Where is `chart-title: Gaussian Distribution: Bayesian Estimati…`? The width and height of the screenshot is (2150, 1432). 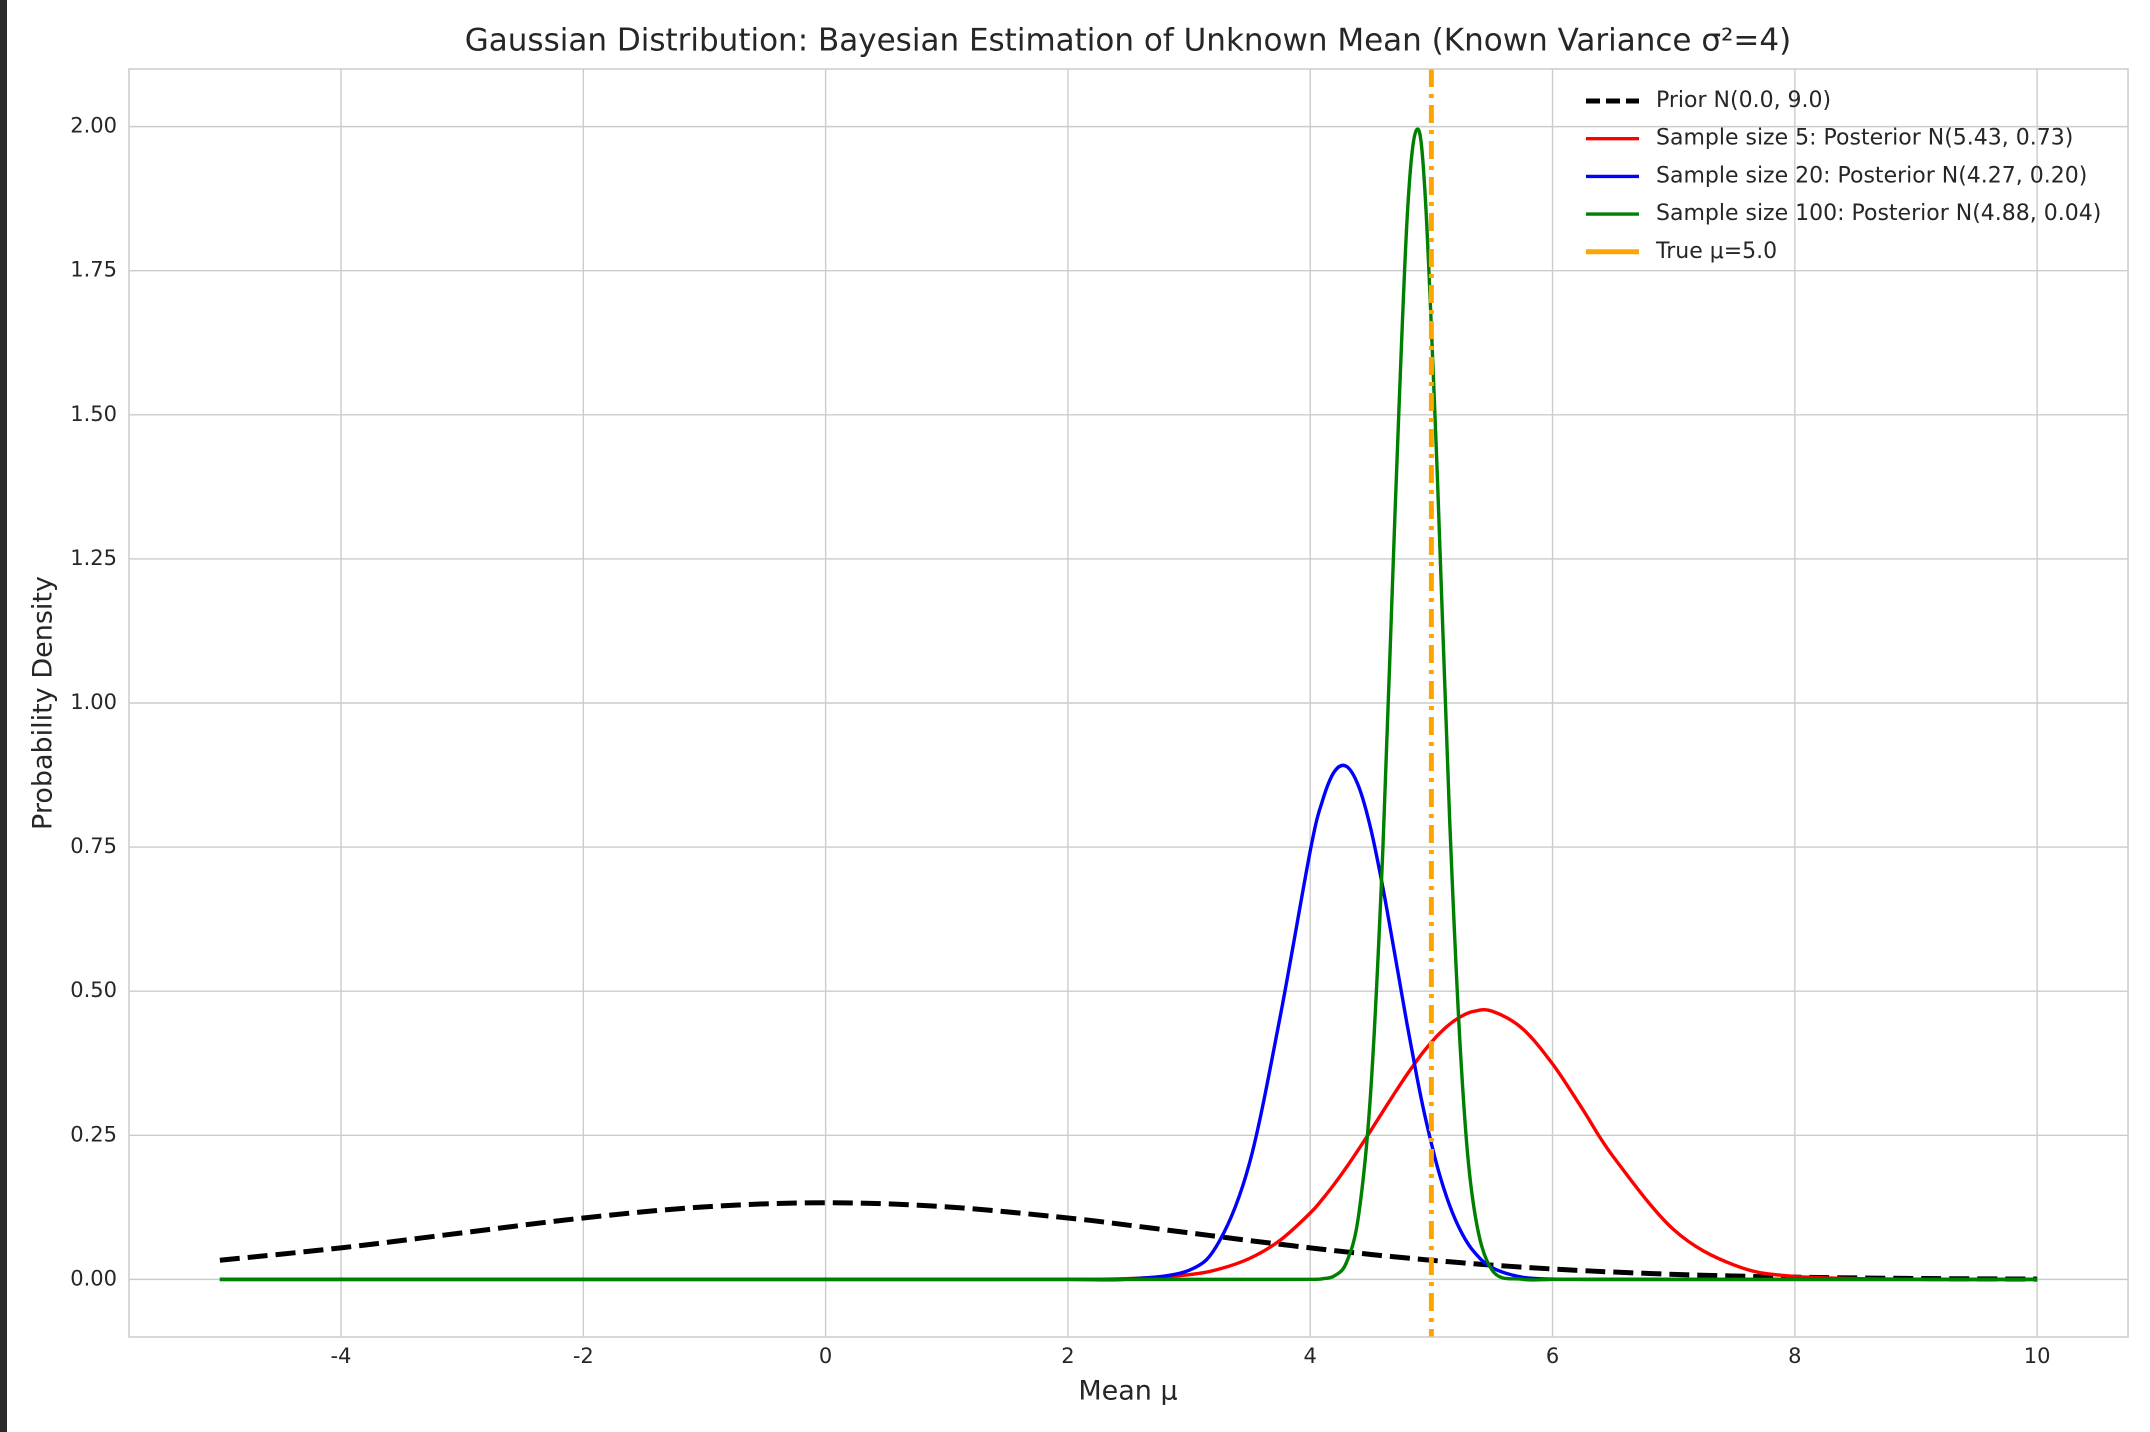 chart-title: Gaussian Distribution: Bayesian Estimati… is located at coordinates (1128, 41).